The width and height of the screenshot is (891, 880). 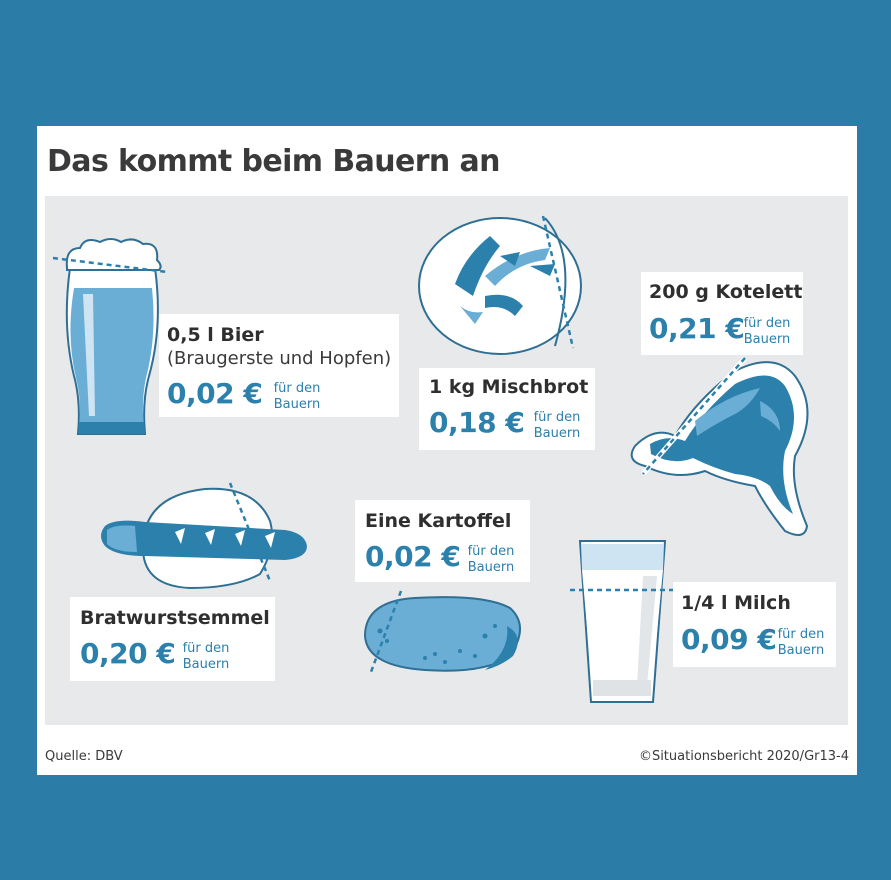 I want to click on kotelett-label: 200 g Kotelett 0,21 € für den Bauern, so click(x=722, y=313).